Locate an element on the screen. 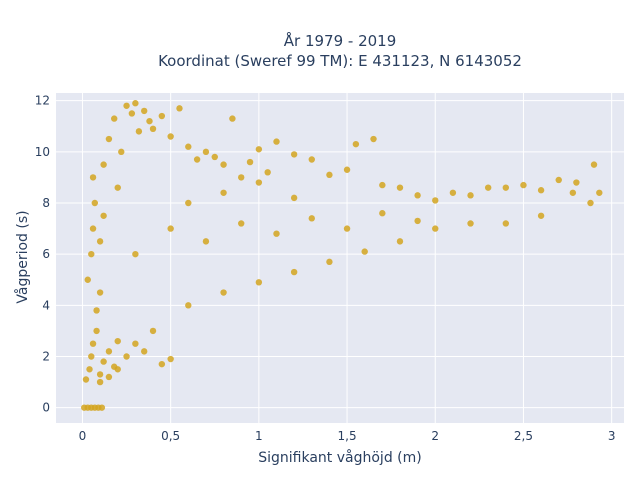  y-tick-label: 6 is located at coordinates (46, 254).